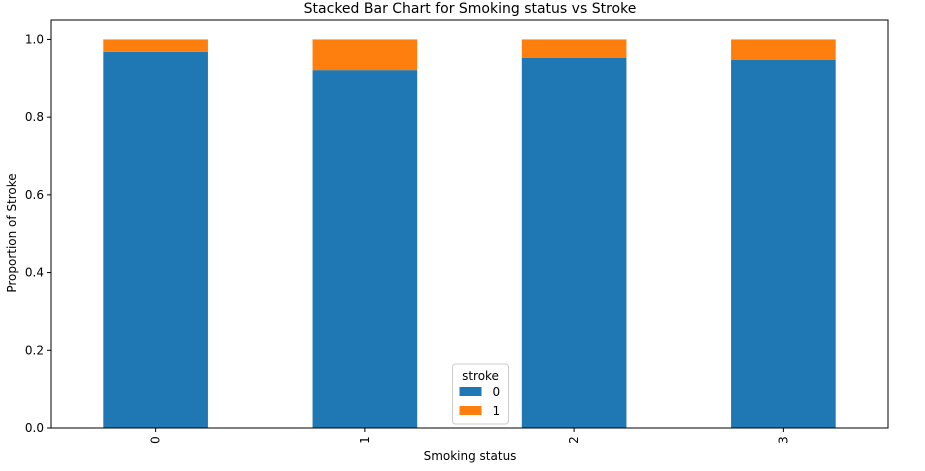 The width and height of the screenshot is (925, 471). I want to click on x-tick-label: 2, so click(574, 440).